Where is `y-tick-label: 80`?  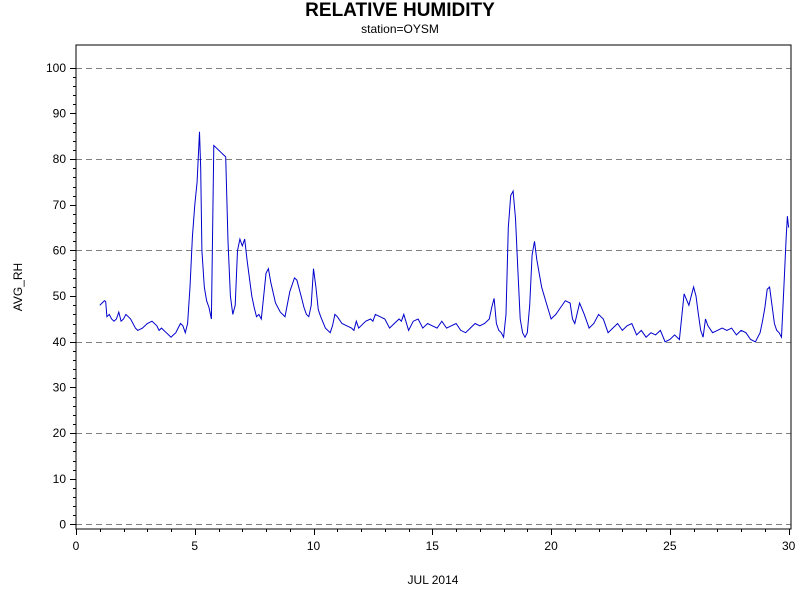 y-tick-label: 80 is located at coordinates (60, 159).